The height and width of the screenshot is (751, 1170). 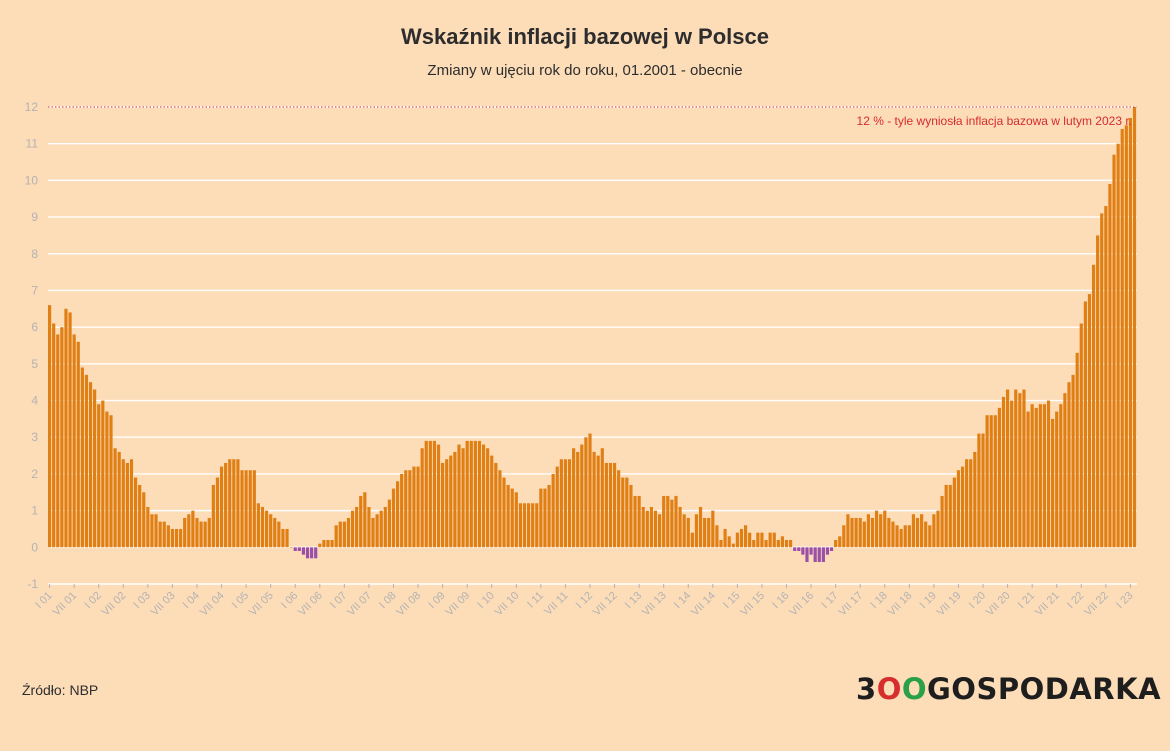 I want to click on x-tick-label: VII 19, so click(x=949, y=604).